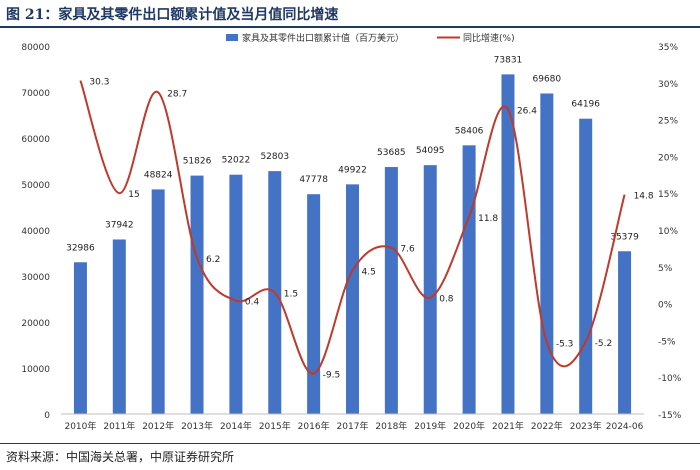  What do you see at coordinates (332, 376) in the screenshot?
I see `line-value-label: -9.5` at bounding box center [332, 376].